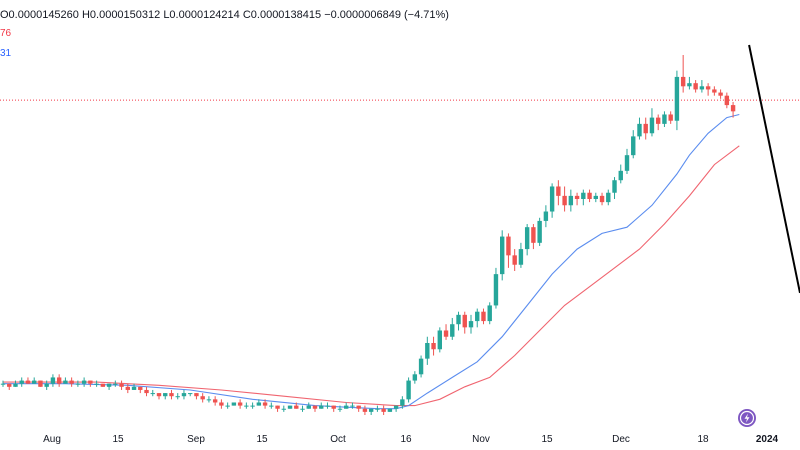  Describe the element at coordinates (338, 439) in the screenshot. I see `x-tick-label: Oct` at that location.